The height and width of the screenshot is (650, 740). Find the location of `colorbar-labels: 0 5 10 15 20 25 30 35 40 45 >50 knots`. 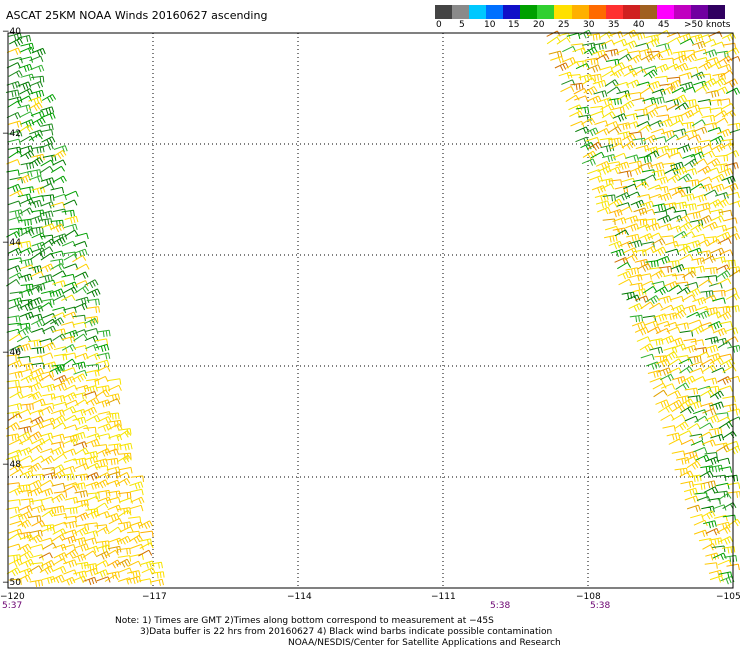

colorbar-labels: 0 5 10 15 20 25 30 35 40 45 >50 knots is located at coordinates (585, 26).